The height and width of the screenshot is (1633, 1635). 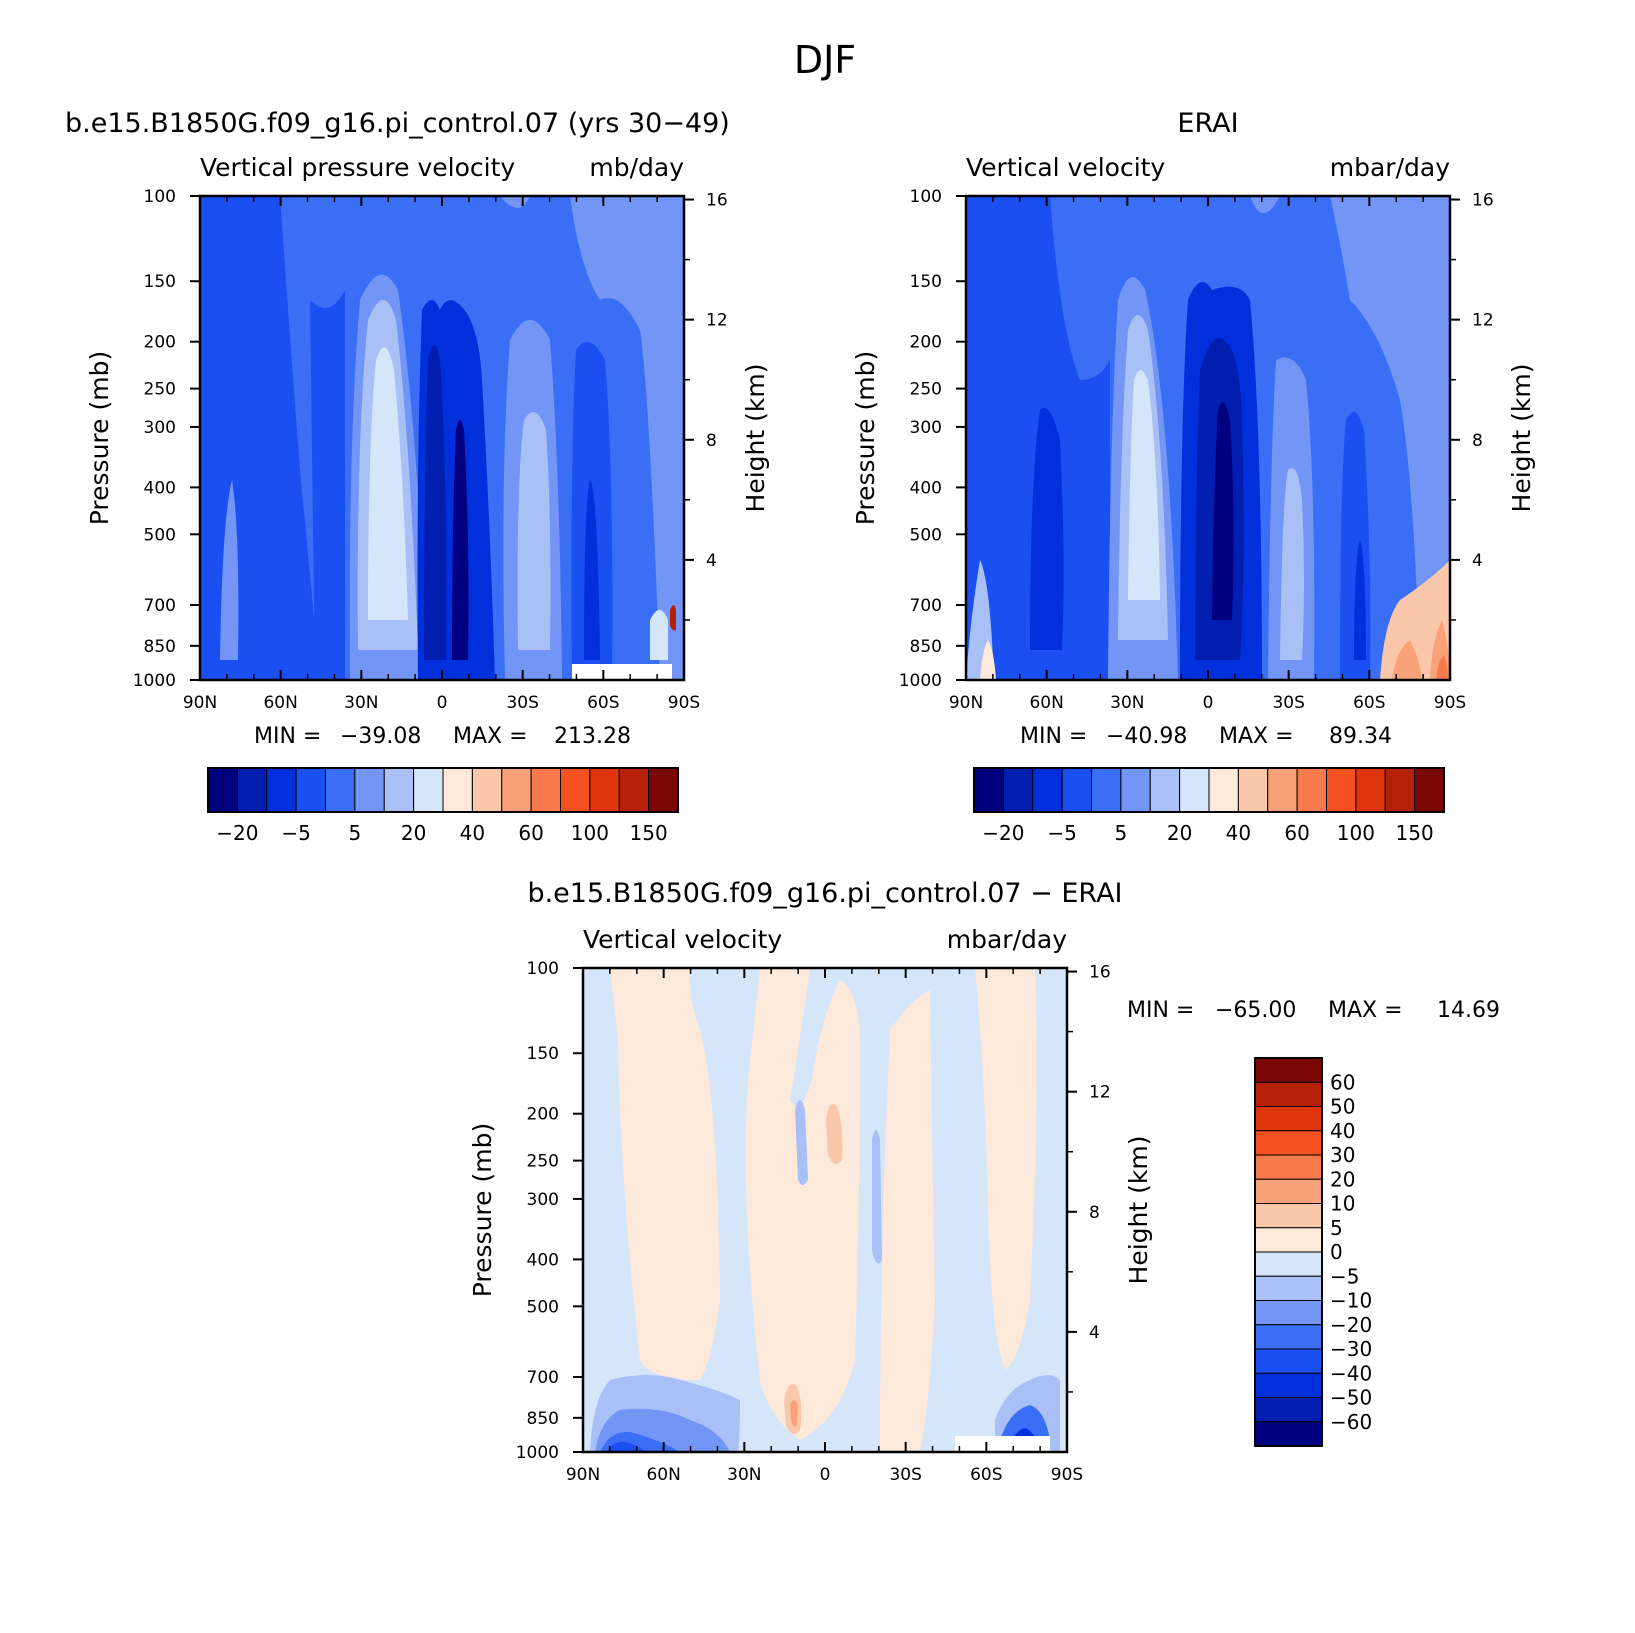 I want to click on colorbar-label: −40, so click(x=1351, y=1373).